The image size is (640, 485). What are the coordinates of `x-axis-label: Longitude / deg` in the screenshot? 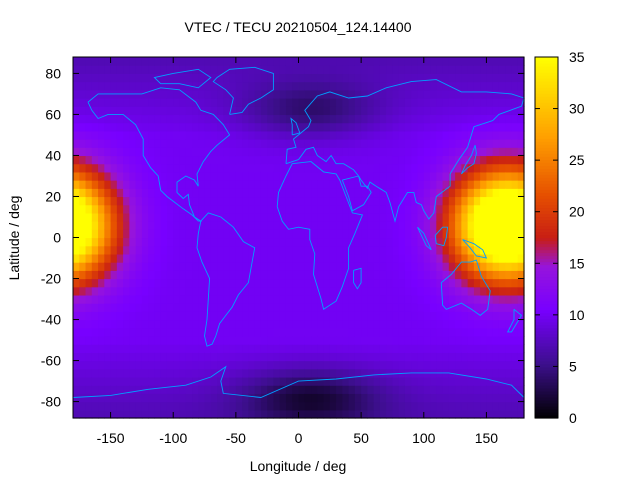 It's located at (298, 466).